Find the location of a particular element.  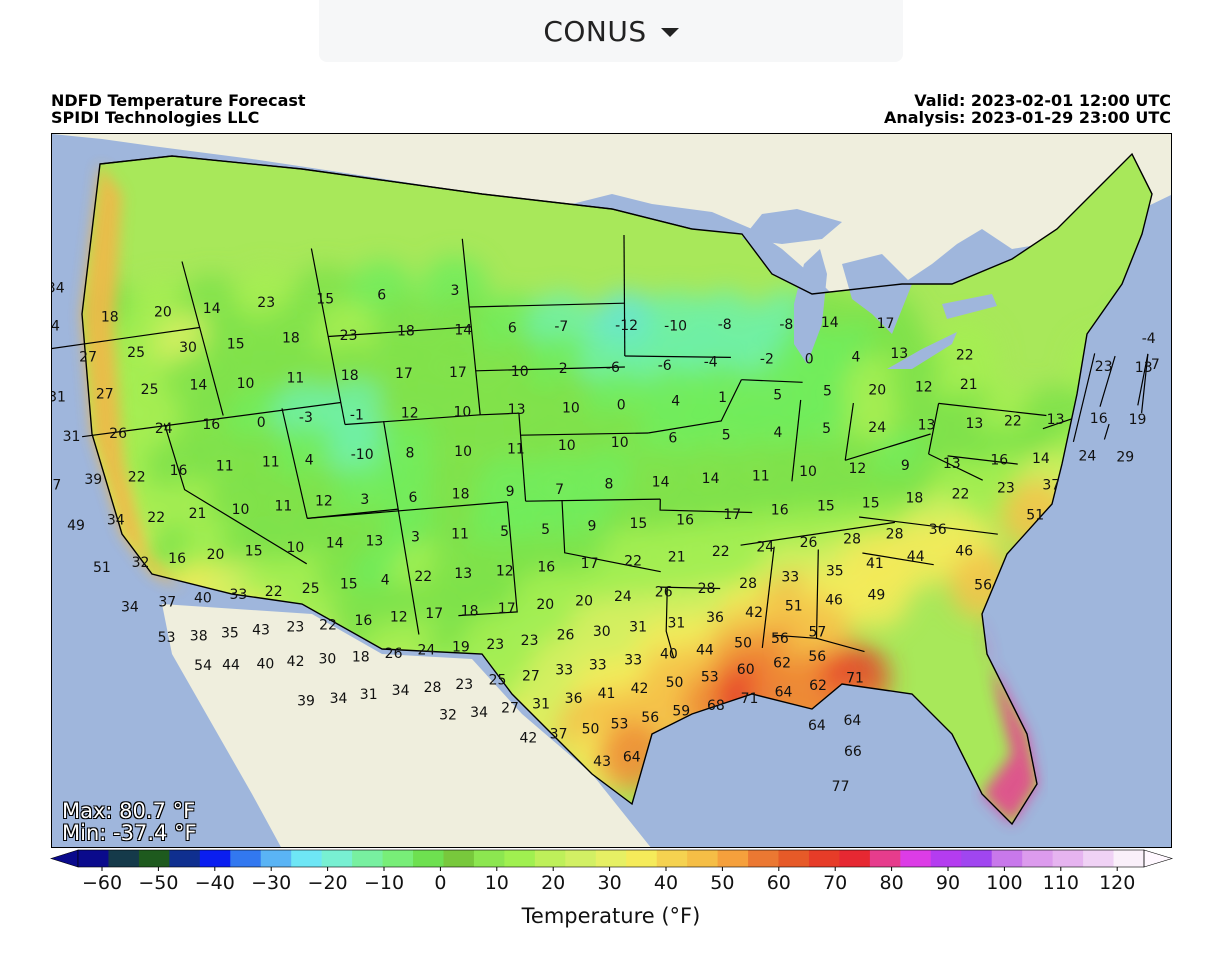

temp-label: -6 is located at coordinates (613, 368).